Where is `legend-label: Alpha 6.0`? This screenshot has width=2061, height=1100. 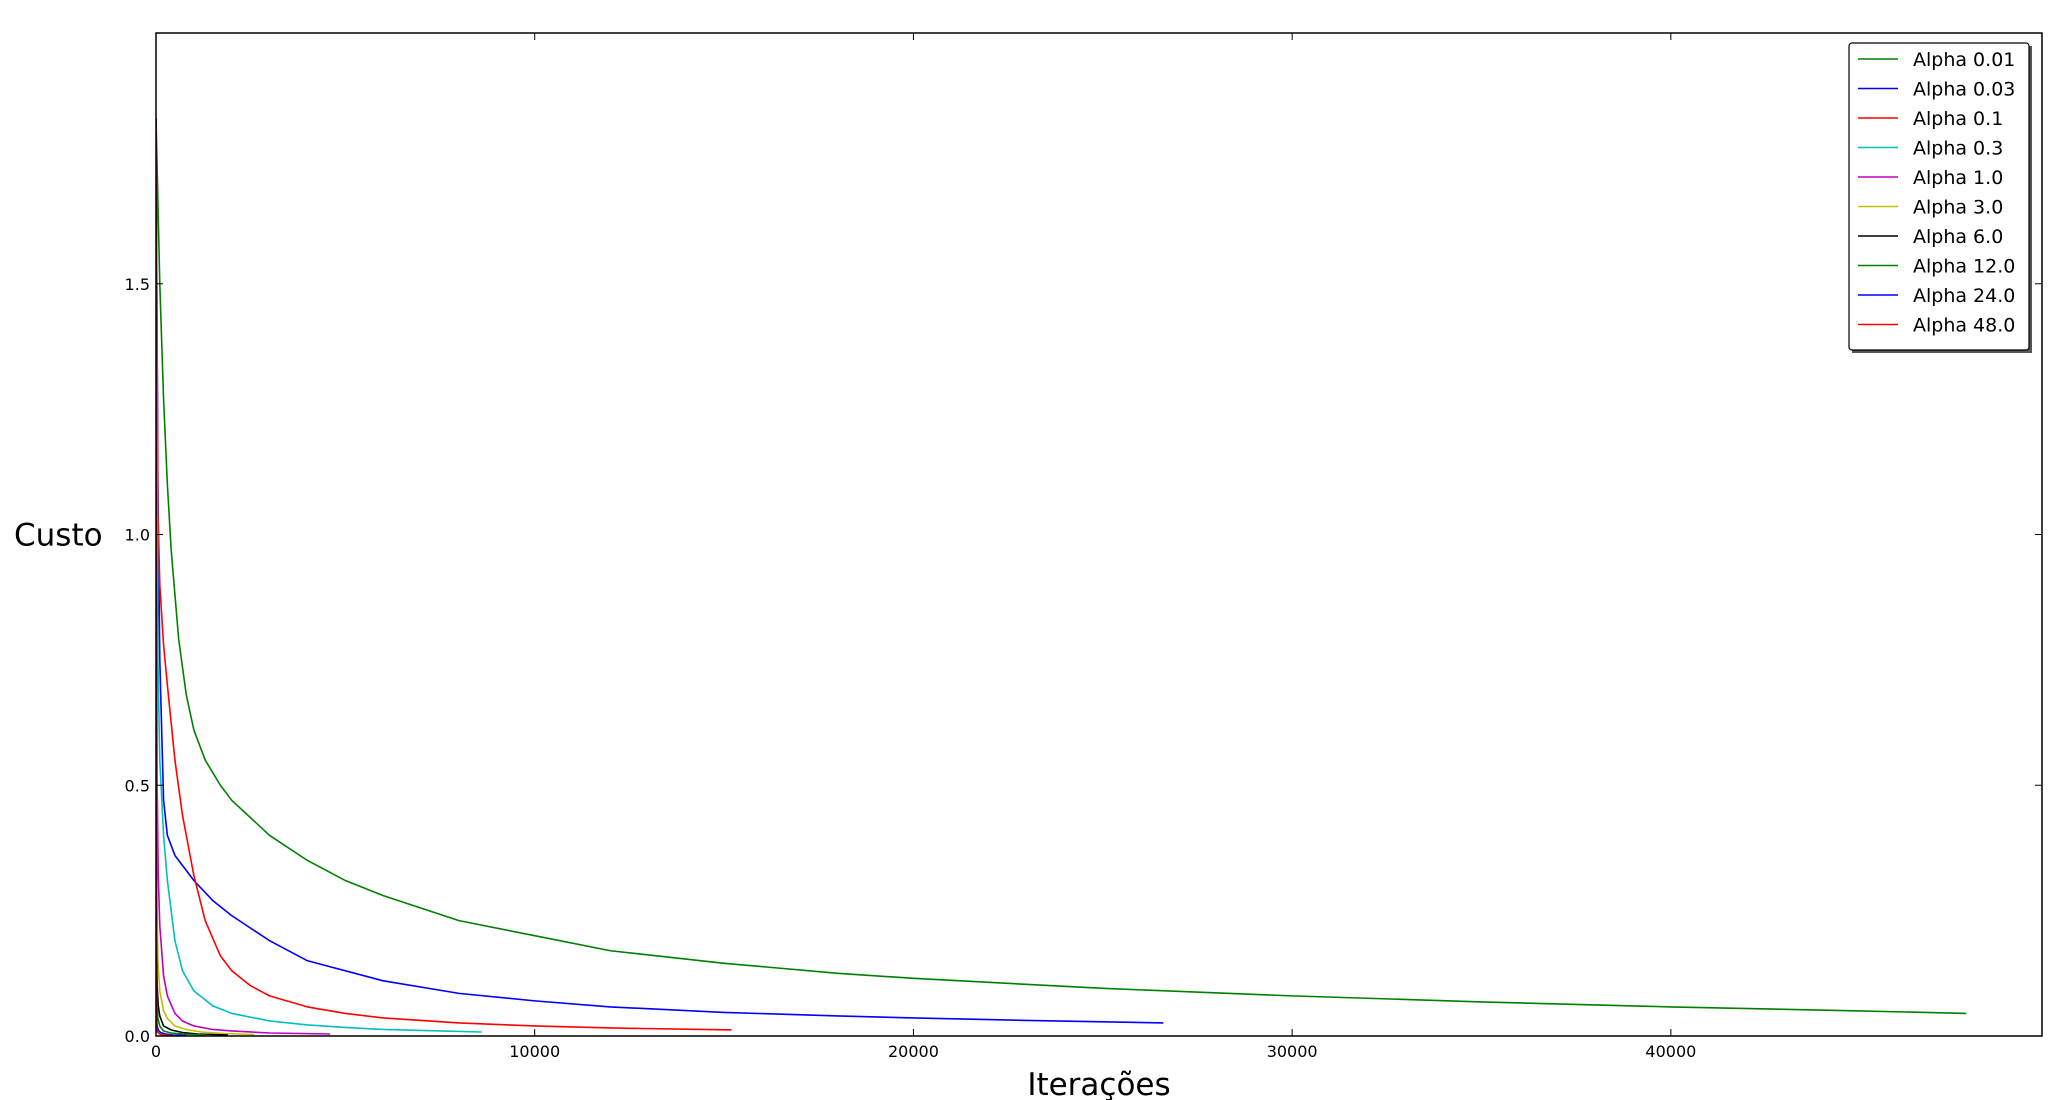
legend-label: Alpha 6.0 is located at coordinates (1958, 237).